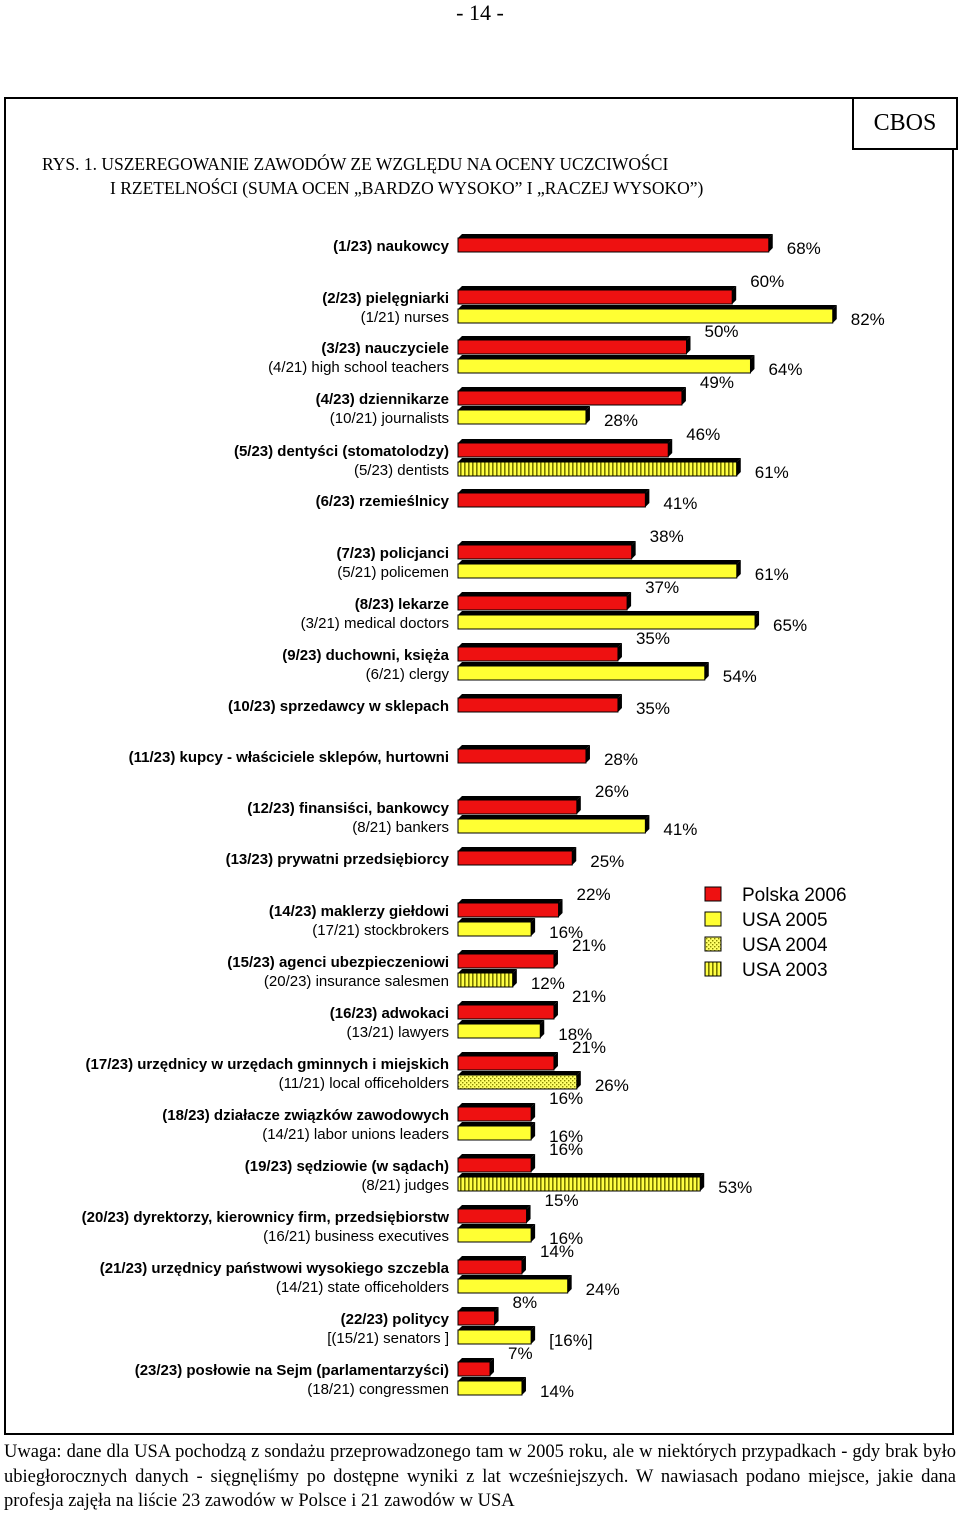 The height and width of the screenshot is (1514, 960). Describe the element at coordinates (565, 441) in the screenshot. I see `bar-pl-5-top-face` at that location.